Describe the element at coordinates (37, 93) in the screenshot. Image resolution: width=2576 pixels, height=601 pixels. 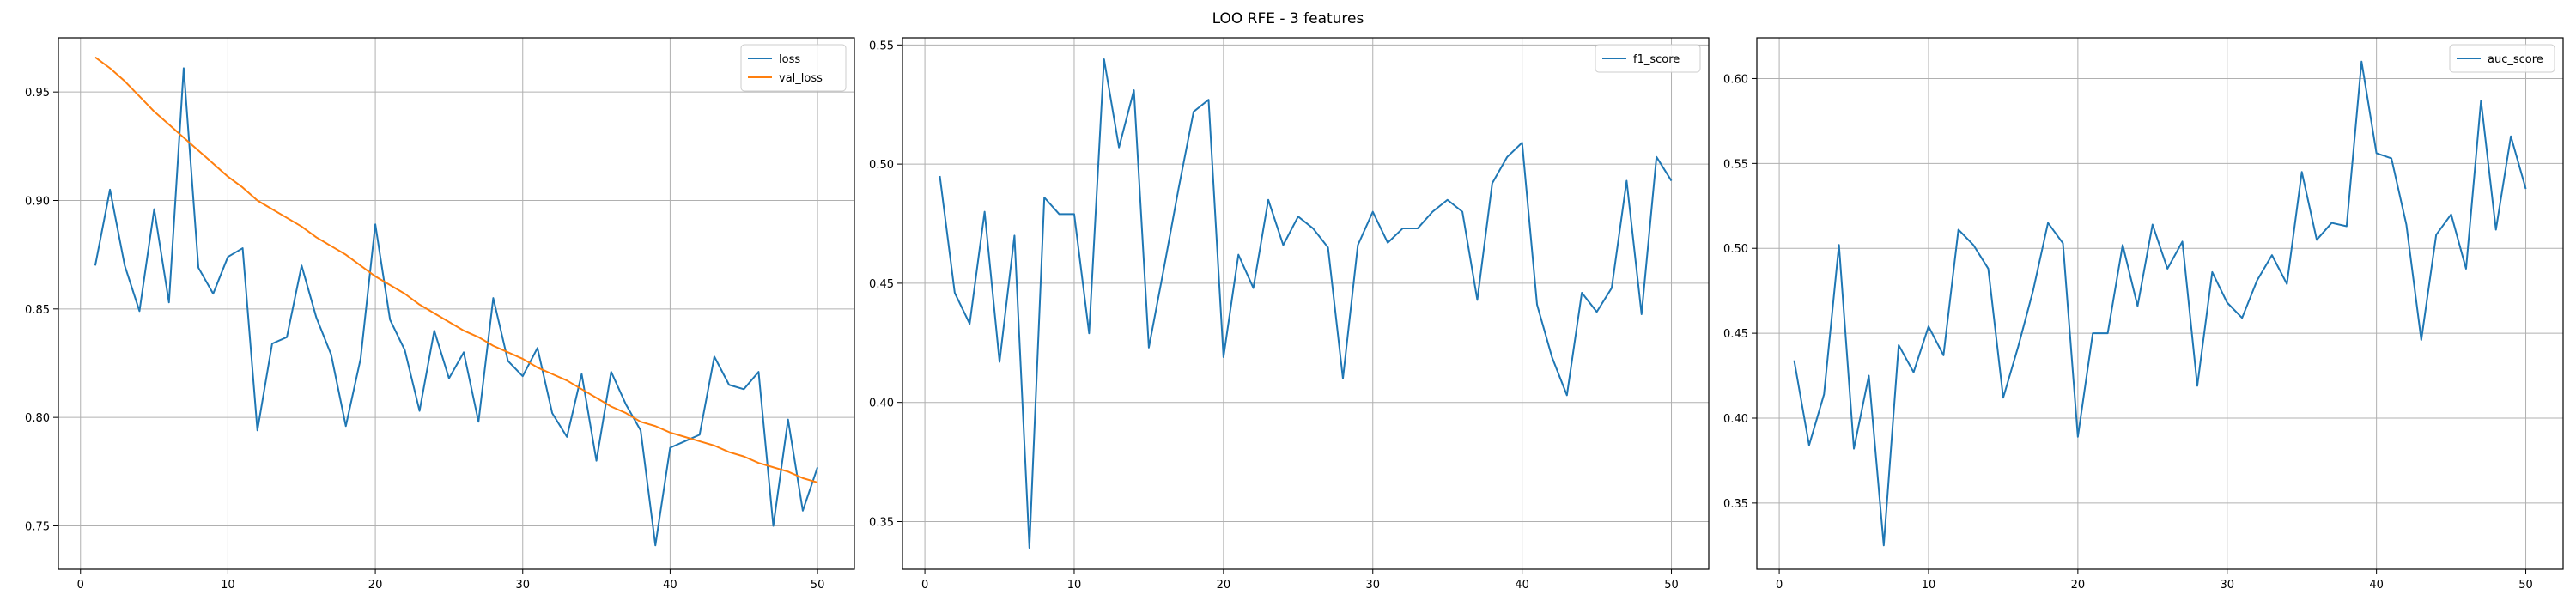
I see `y-tick-label: 0.95` at that location.